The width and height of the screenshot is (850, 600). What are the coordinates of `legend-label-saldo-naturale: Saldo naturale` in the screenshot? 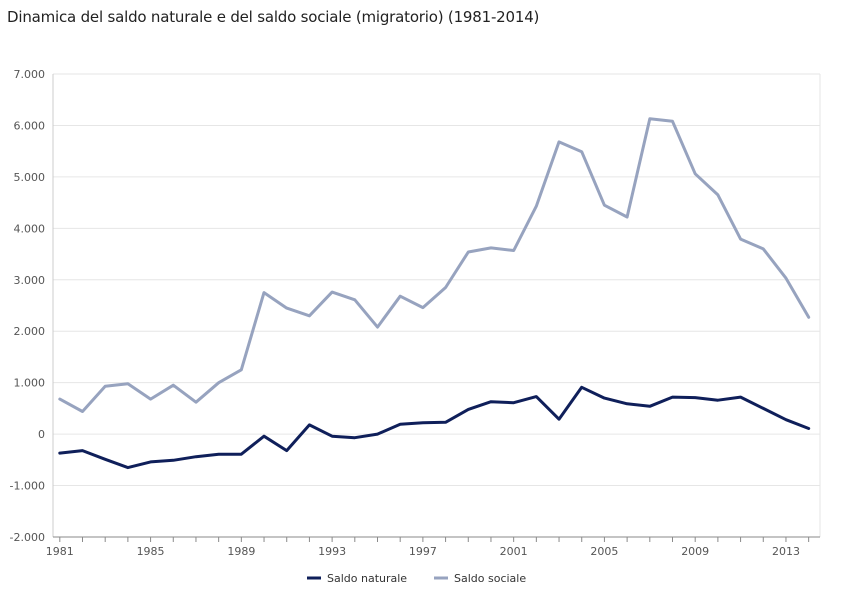 It's located at (367, 578).